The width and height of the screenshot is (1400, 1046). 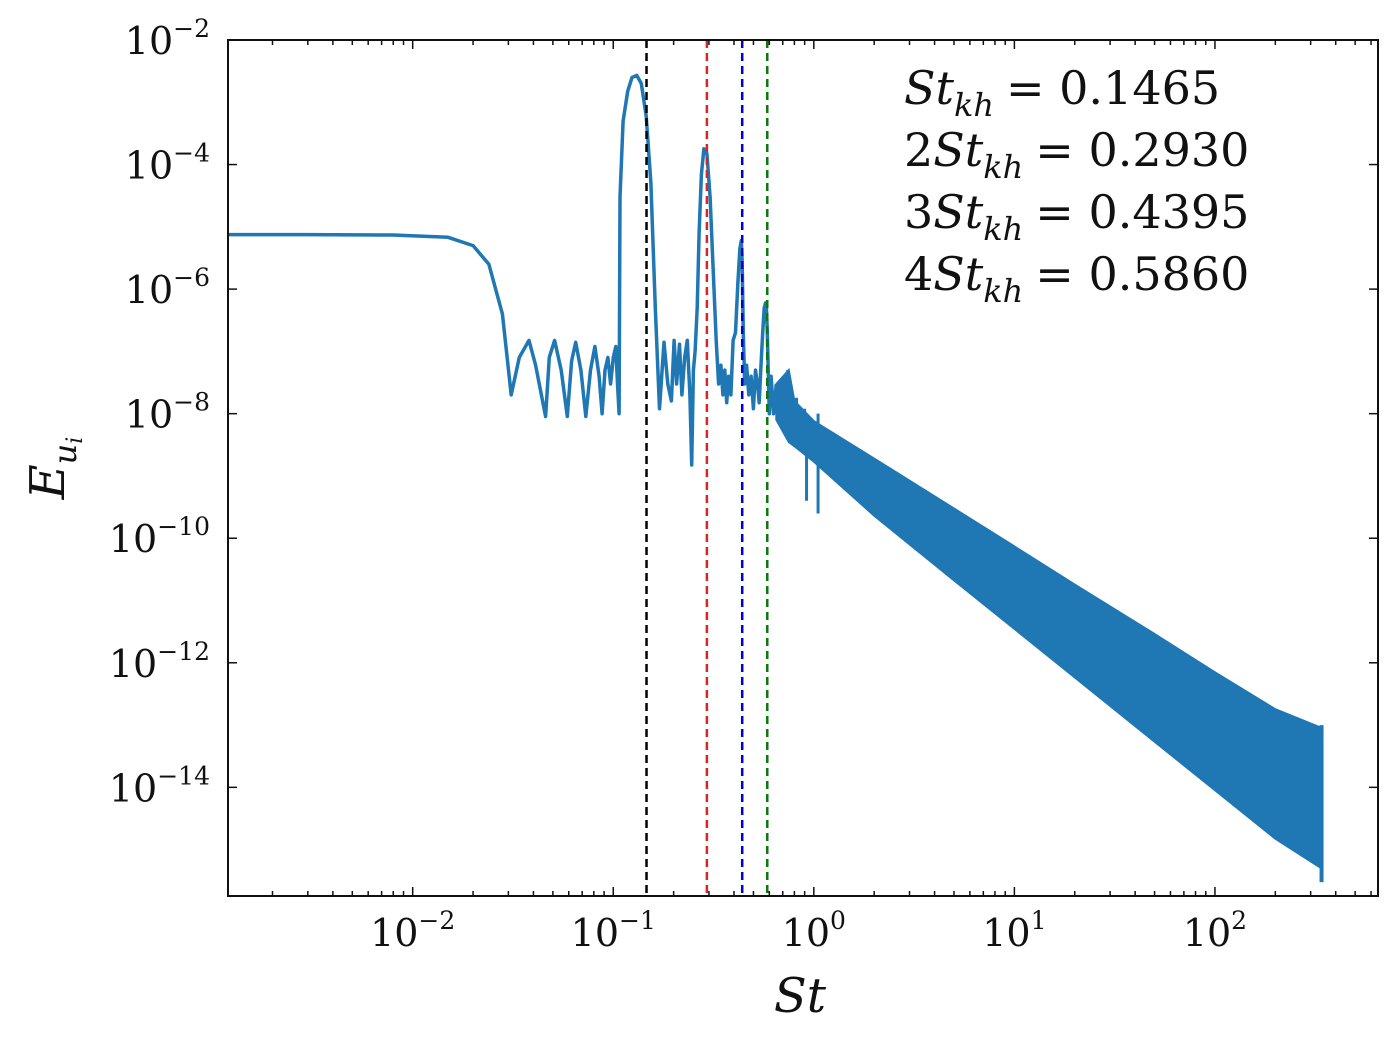 What do you see at coordinates (1062, 92) in the screenshot?
I see `legend-entry-1: Stkh = 0.1465` at bounding box center [1062, 92].